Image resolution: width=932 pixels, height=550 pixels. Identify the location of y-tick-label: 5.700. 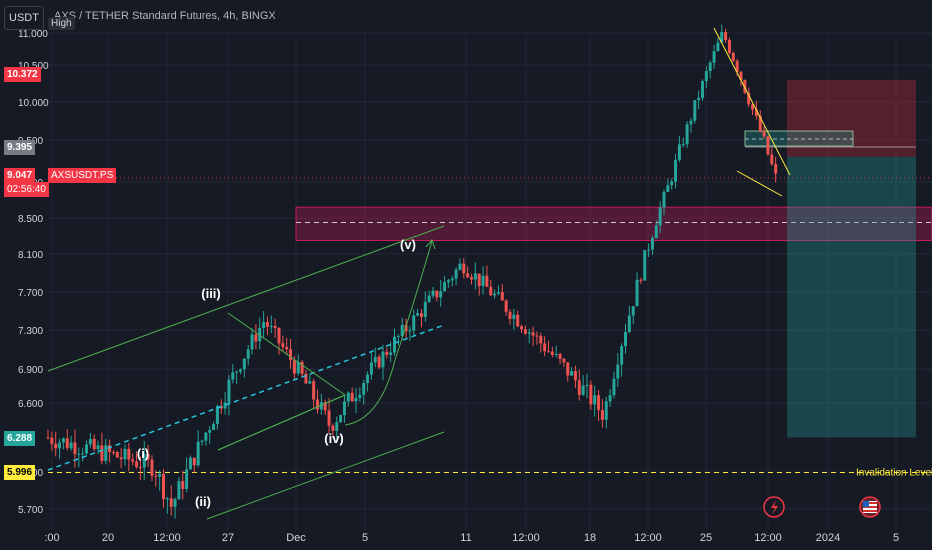
(30, 510).